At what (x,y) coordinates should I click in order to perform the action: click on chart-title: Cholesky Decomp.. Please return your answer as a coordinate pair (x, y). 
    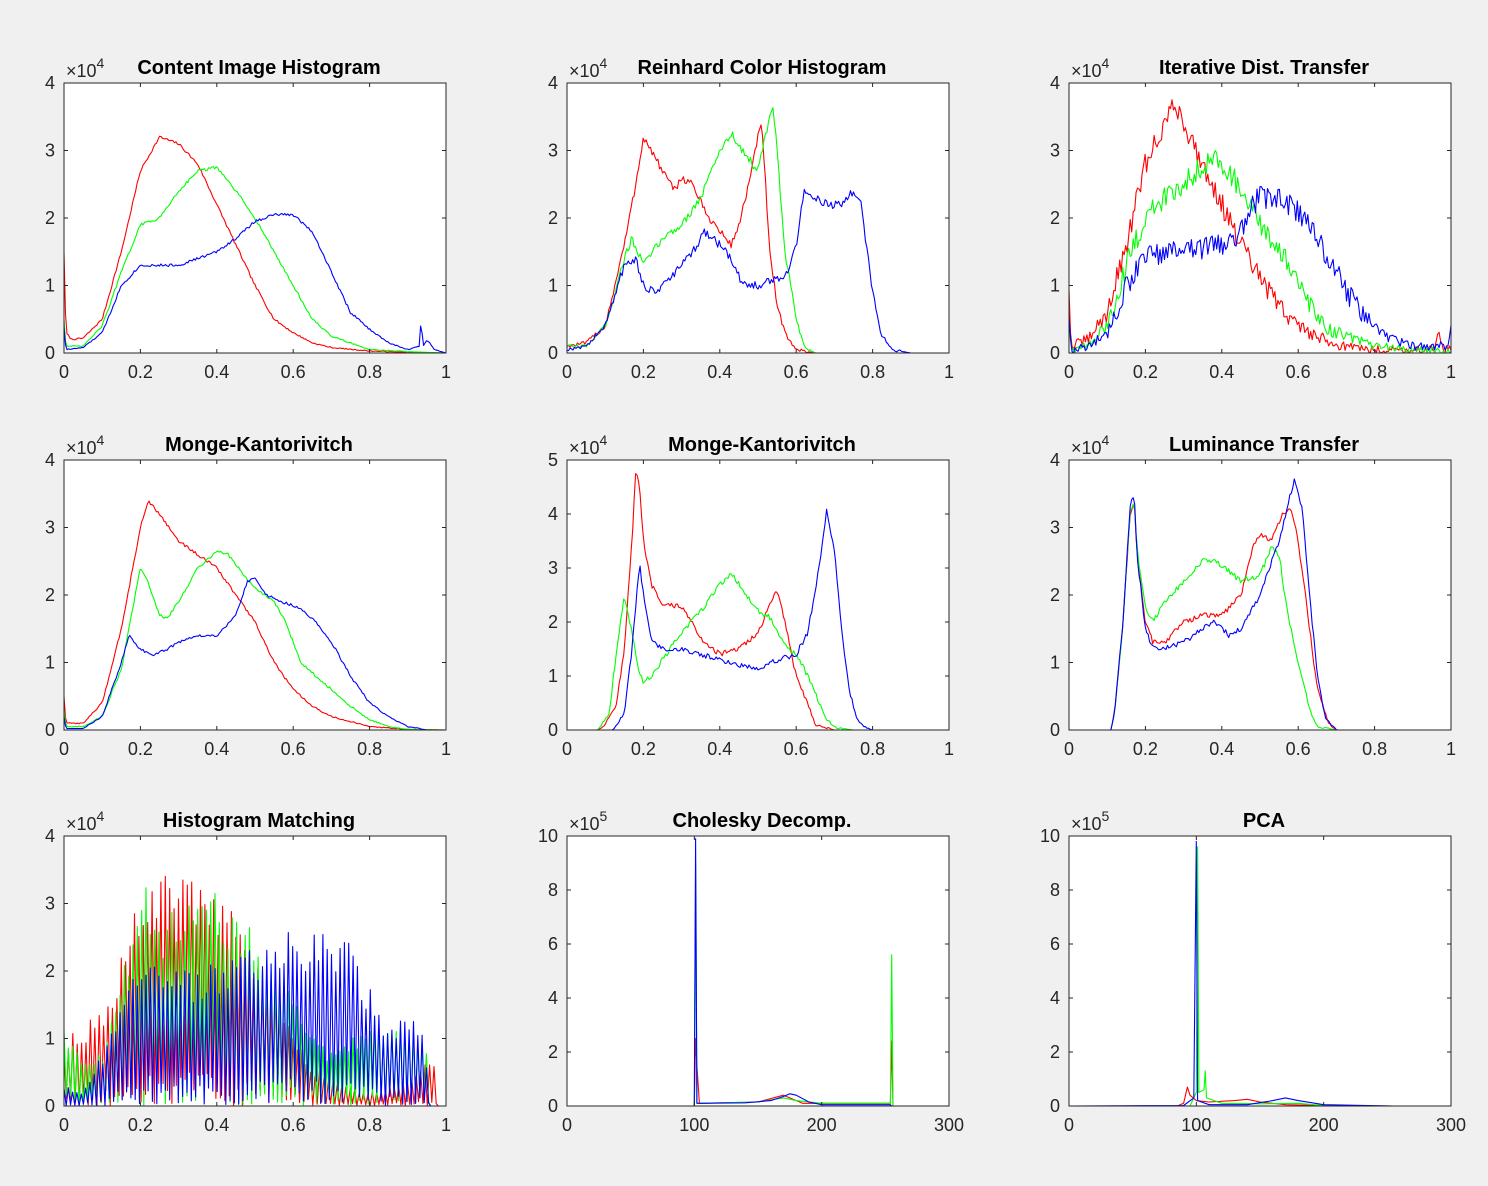
    Looking at the image, I should click on (762, 821).